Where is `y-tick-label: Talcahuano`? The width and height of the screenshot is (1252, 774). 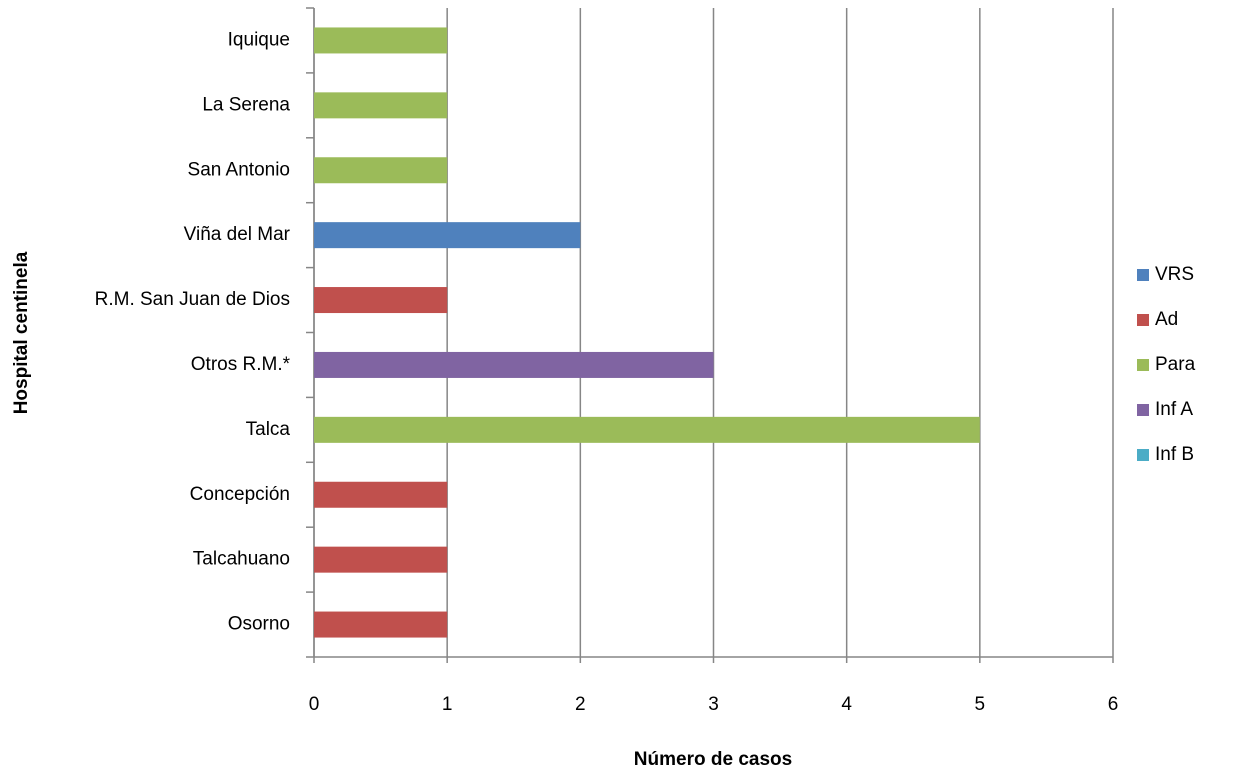
y-tick-label: Talcahuano is located at coordinates (241, 559).